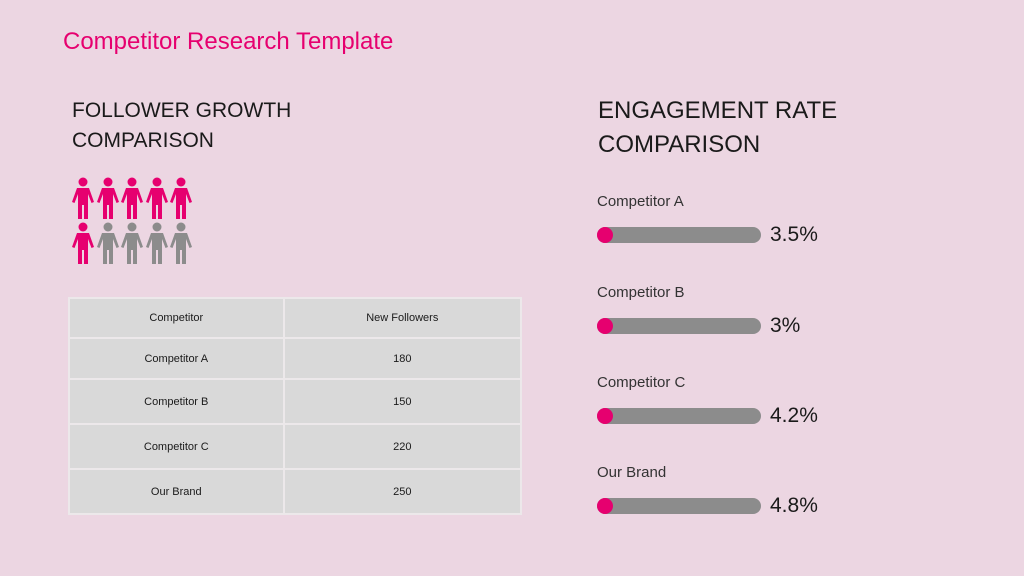  Describe the element at coordinates (132, 221) in the screenshot. I see `people-icon-grid` at that location.